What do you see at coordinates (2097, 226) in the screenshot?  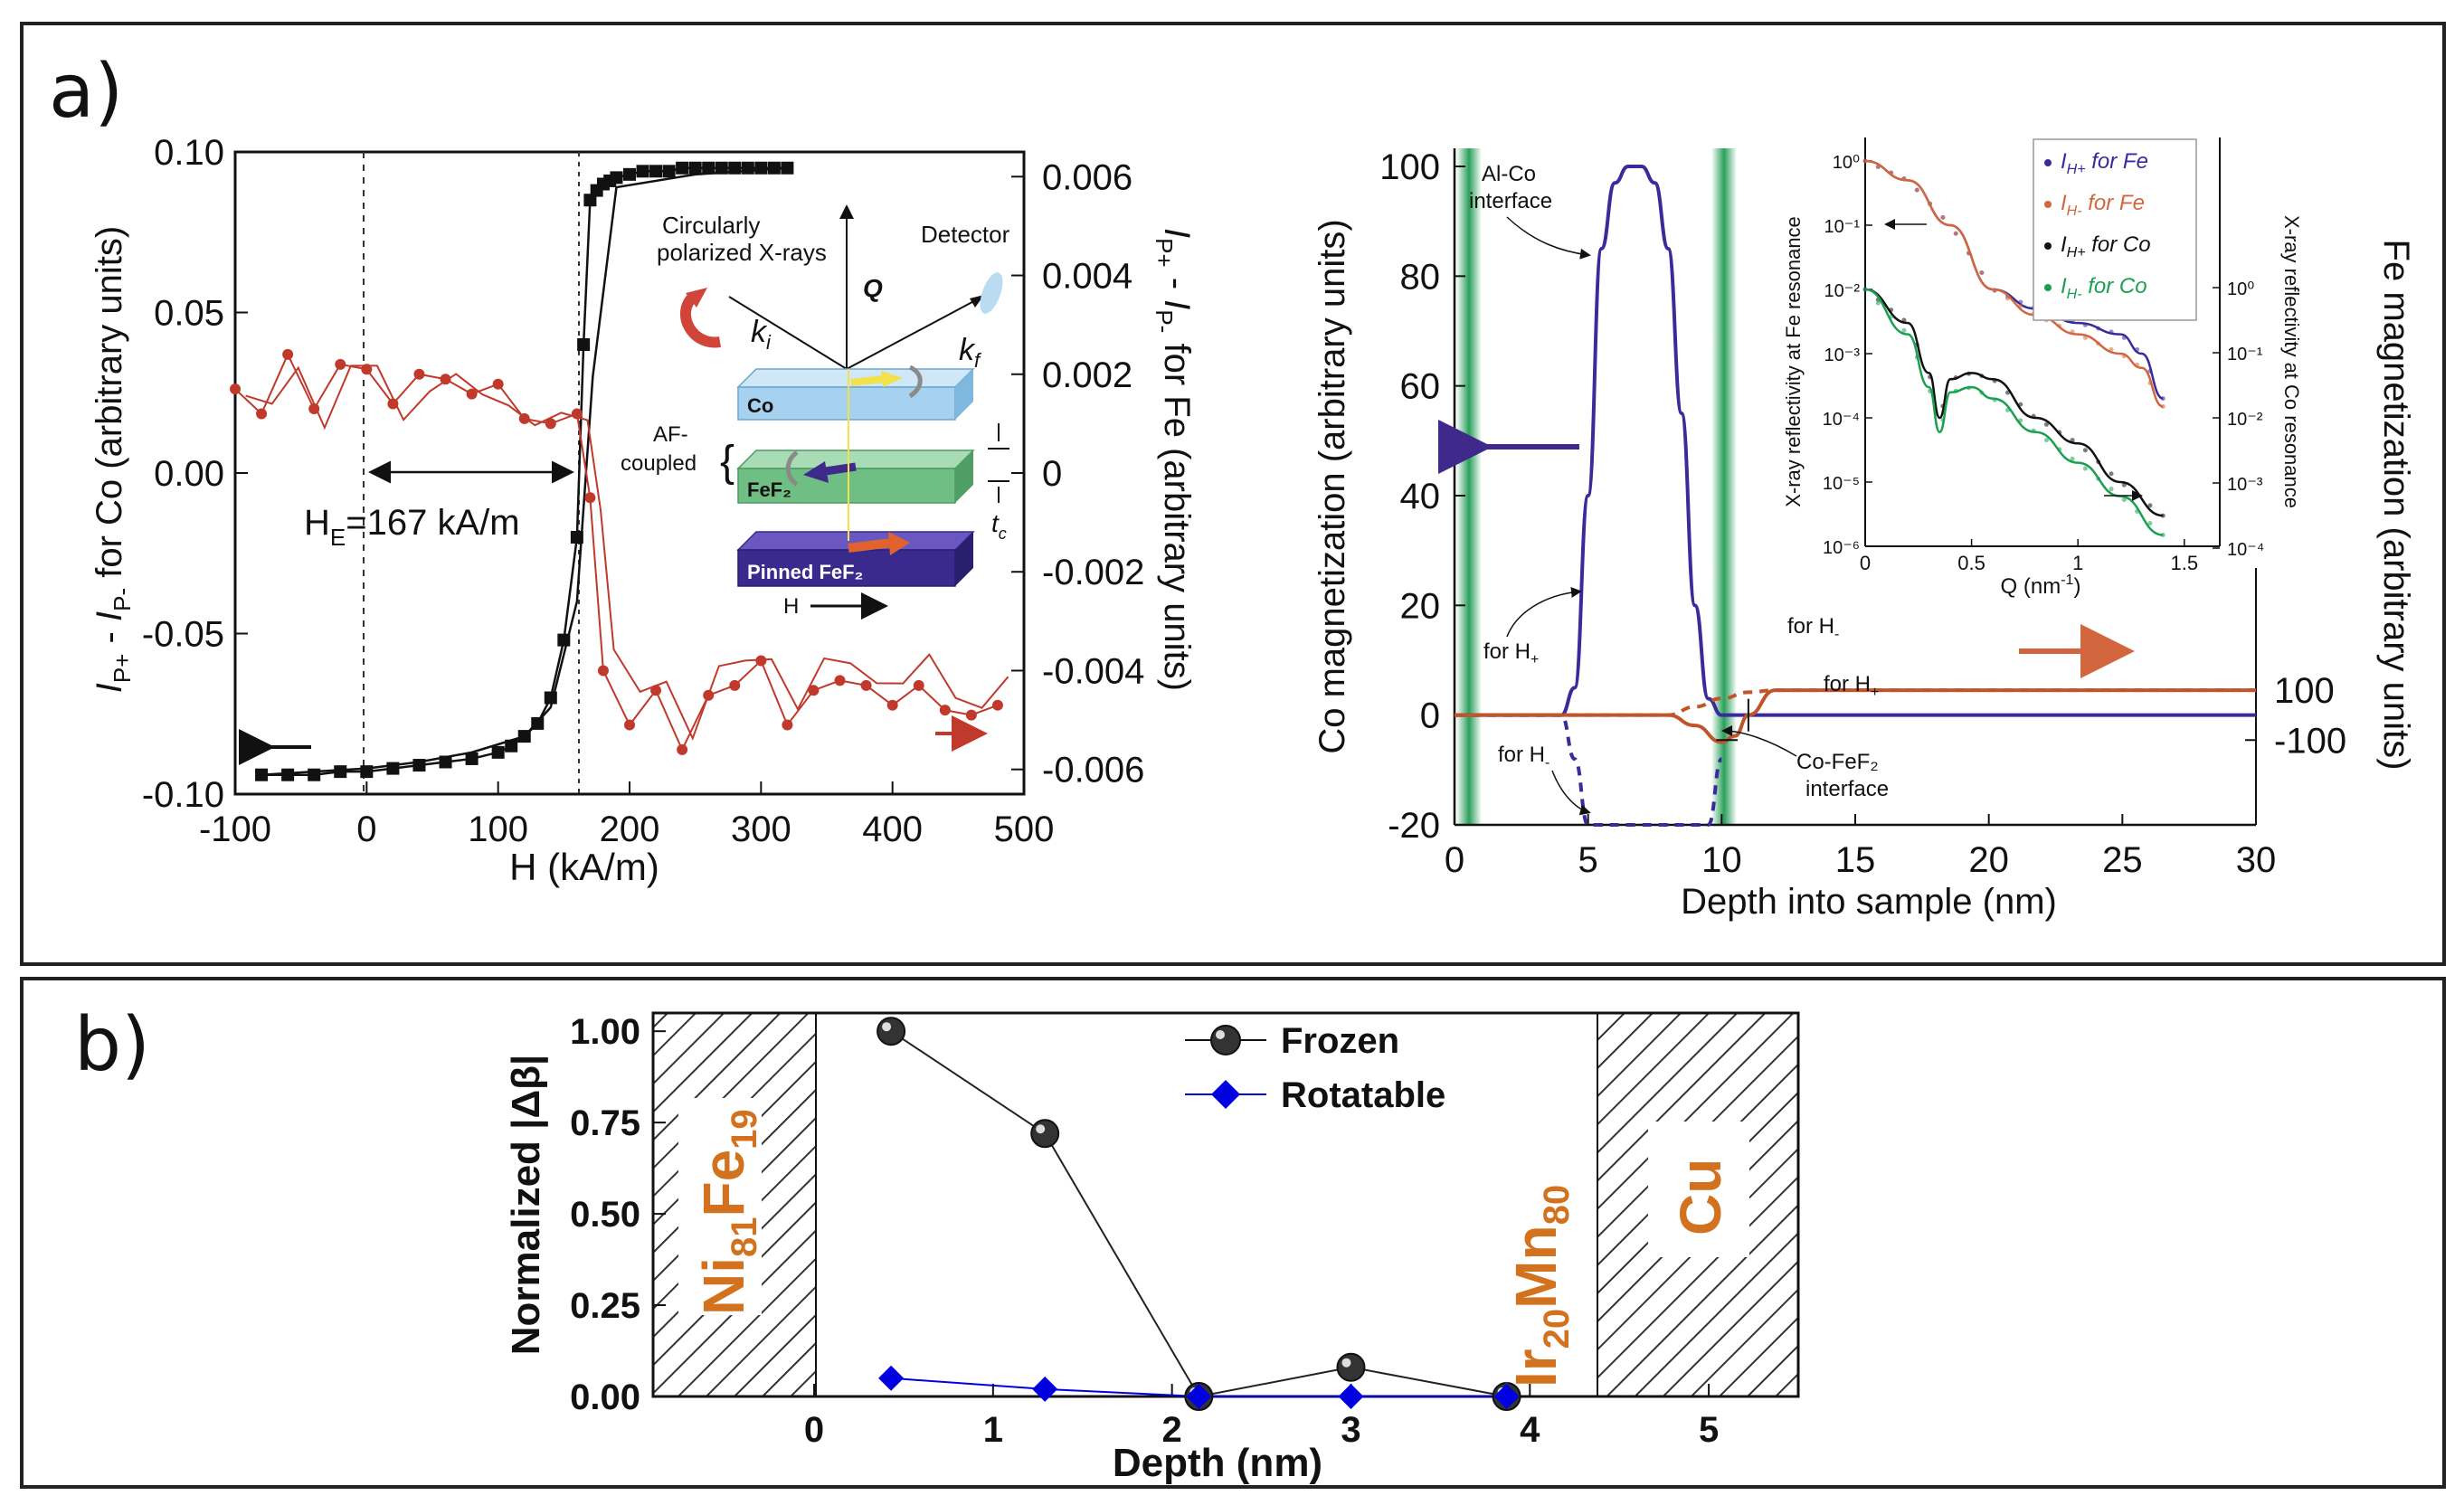 I see `inset-legend-items: IH+ for Fe IH- for Fe IH+ for Co IH- for Co` at bounding box center [2097, 226].